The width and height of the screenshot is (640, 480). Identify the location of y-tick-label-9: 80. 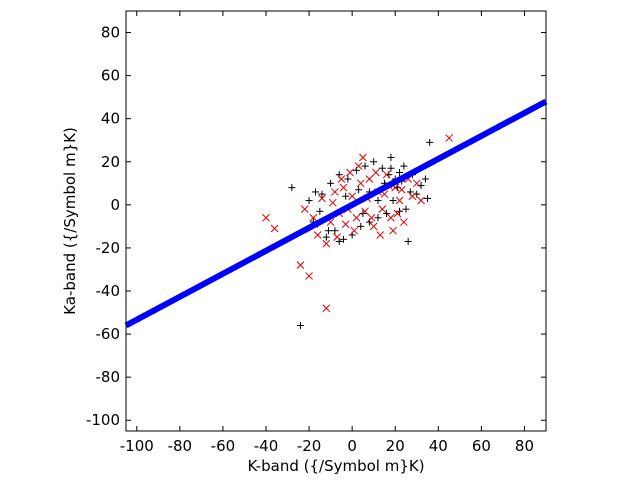
(110, 33).